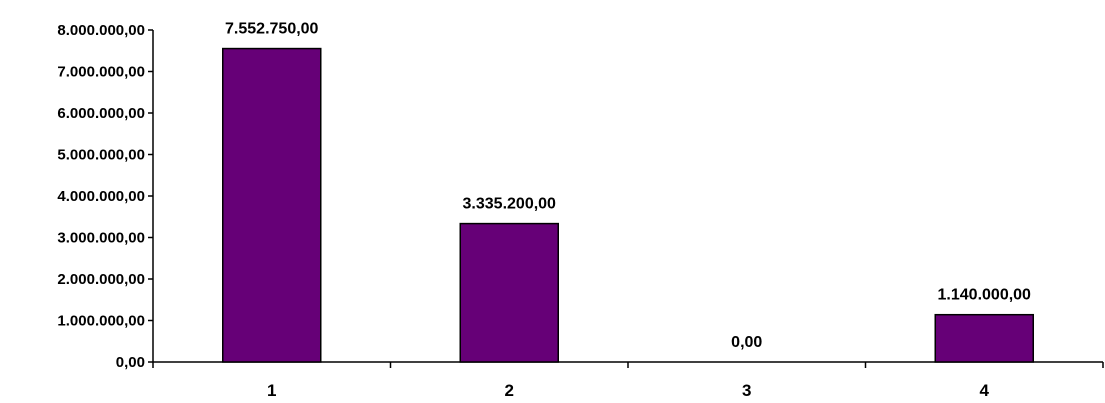 The height and width of the screenshot is (403, 1105). What do you see at coordinates (509, 390) in the screenshot?
I see `x-tick-label: 2` at bounding box center [509, 390].